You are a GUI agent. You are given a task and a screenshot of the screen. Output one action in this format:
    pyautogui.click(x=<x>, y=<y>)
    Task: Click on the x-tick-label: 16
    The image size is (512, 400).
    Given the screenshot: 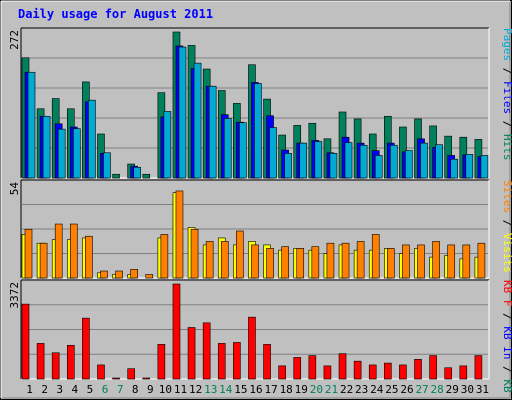 What is the action you would take?
    pyautogui.click(x=255, y=389)
    